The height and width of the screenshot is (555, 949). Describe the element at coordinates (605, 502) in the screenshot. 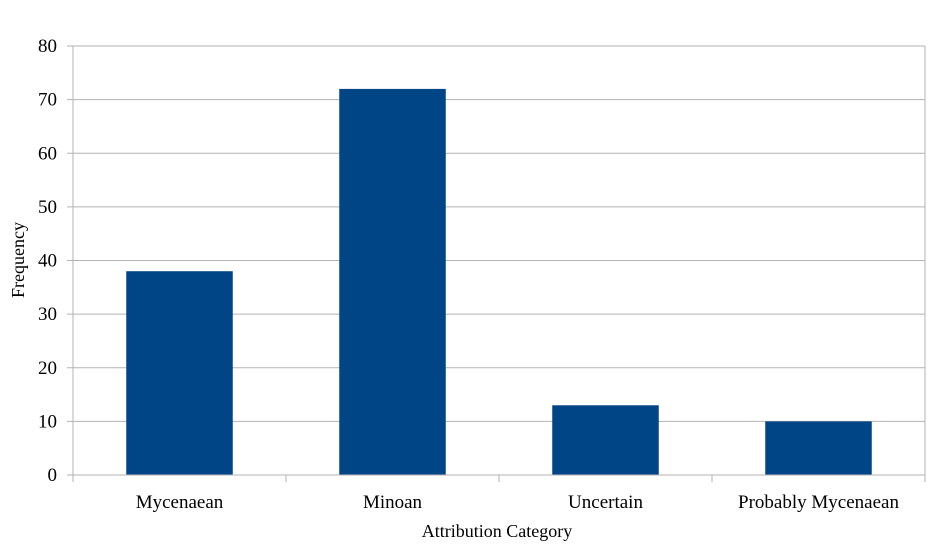

I see `x-tick-label: Uncertain` at that location.